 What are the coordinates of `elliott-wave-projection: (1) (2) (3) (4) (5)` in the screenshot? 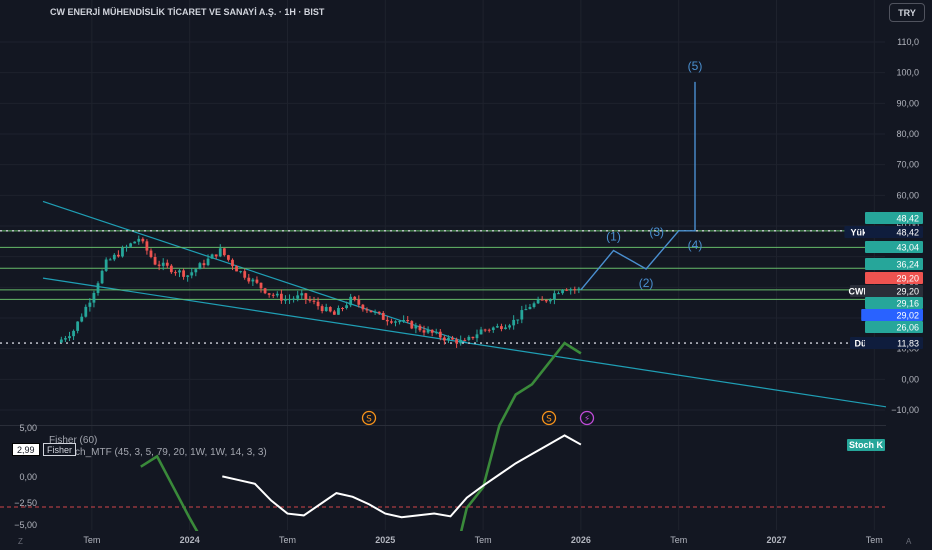 It's located at (641, 175).